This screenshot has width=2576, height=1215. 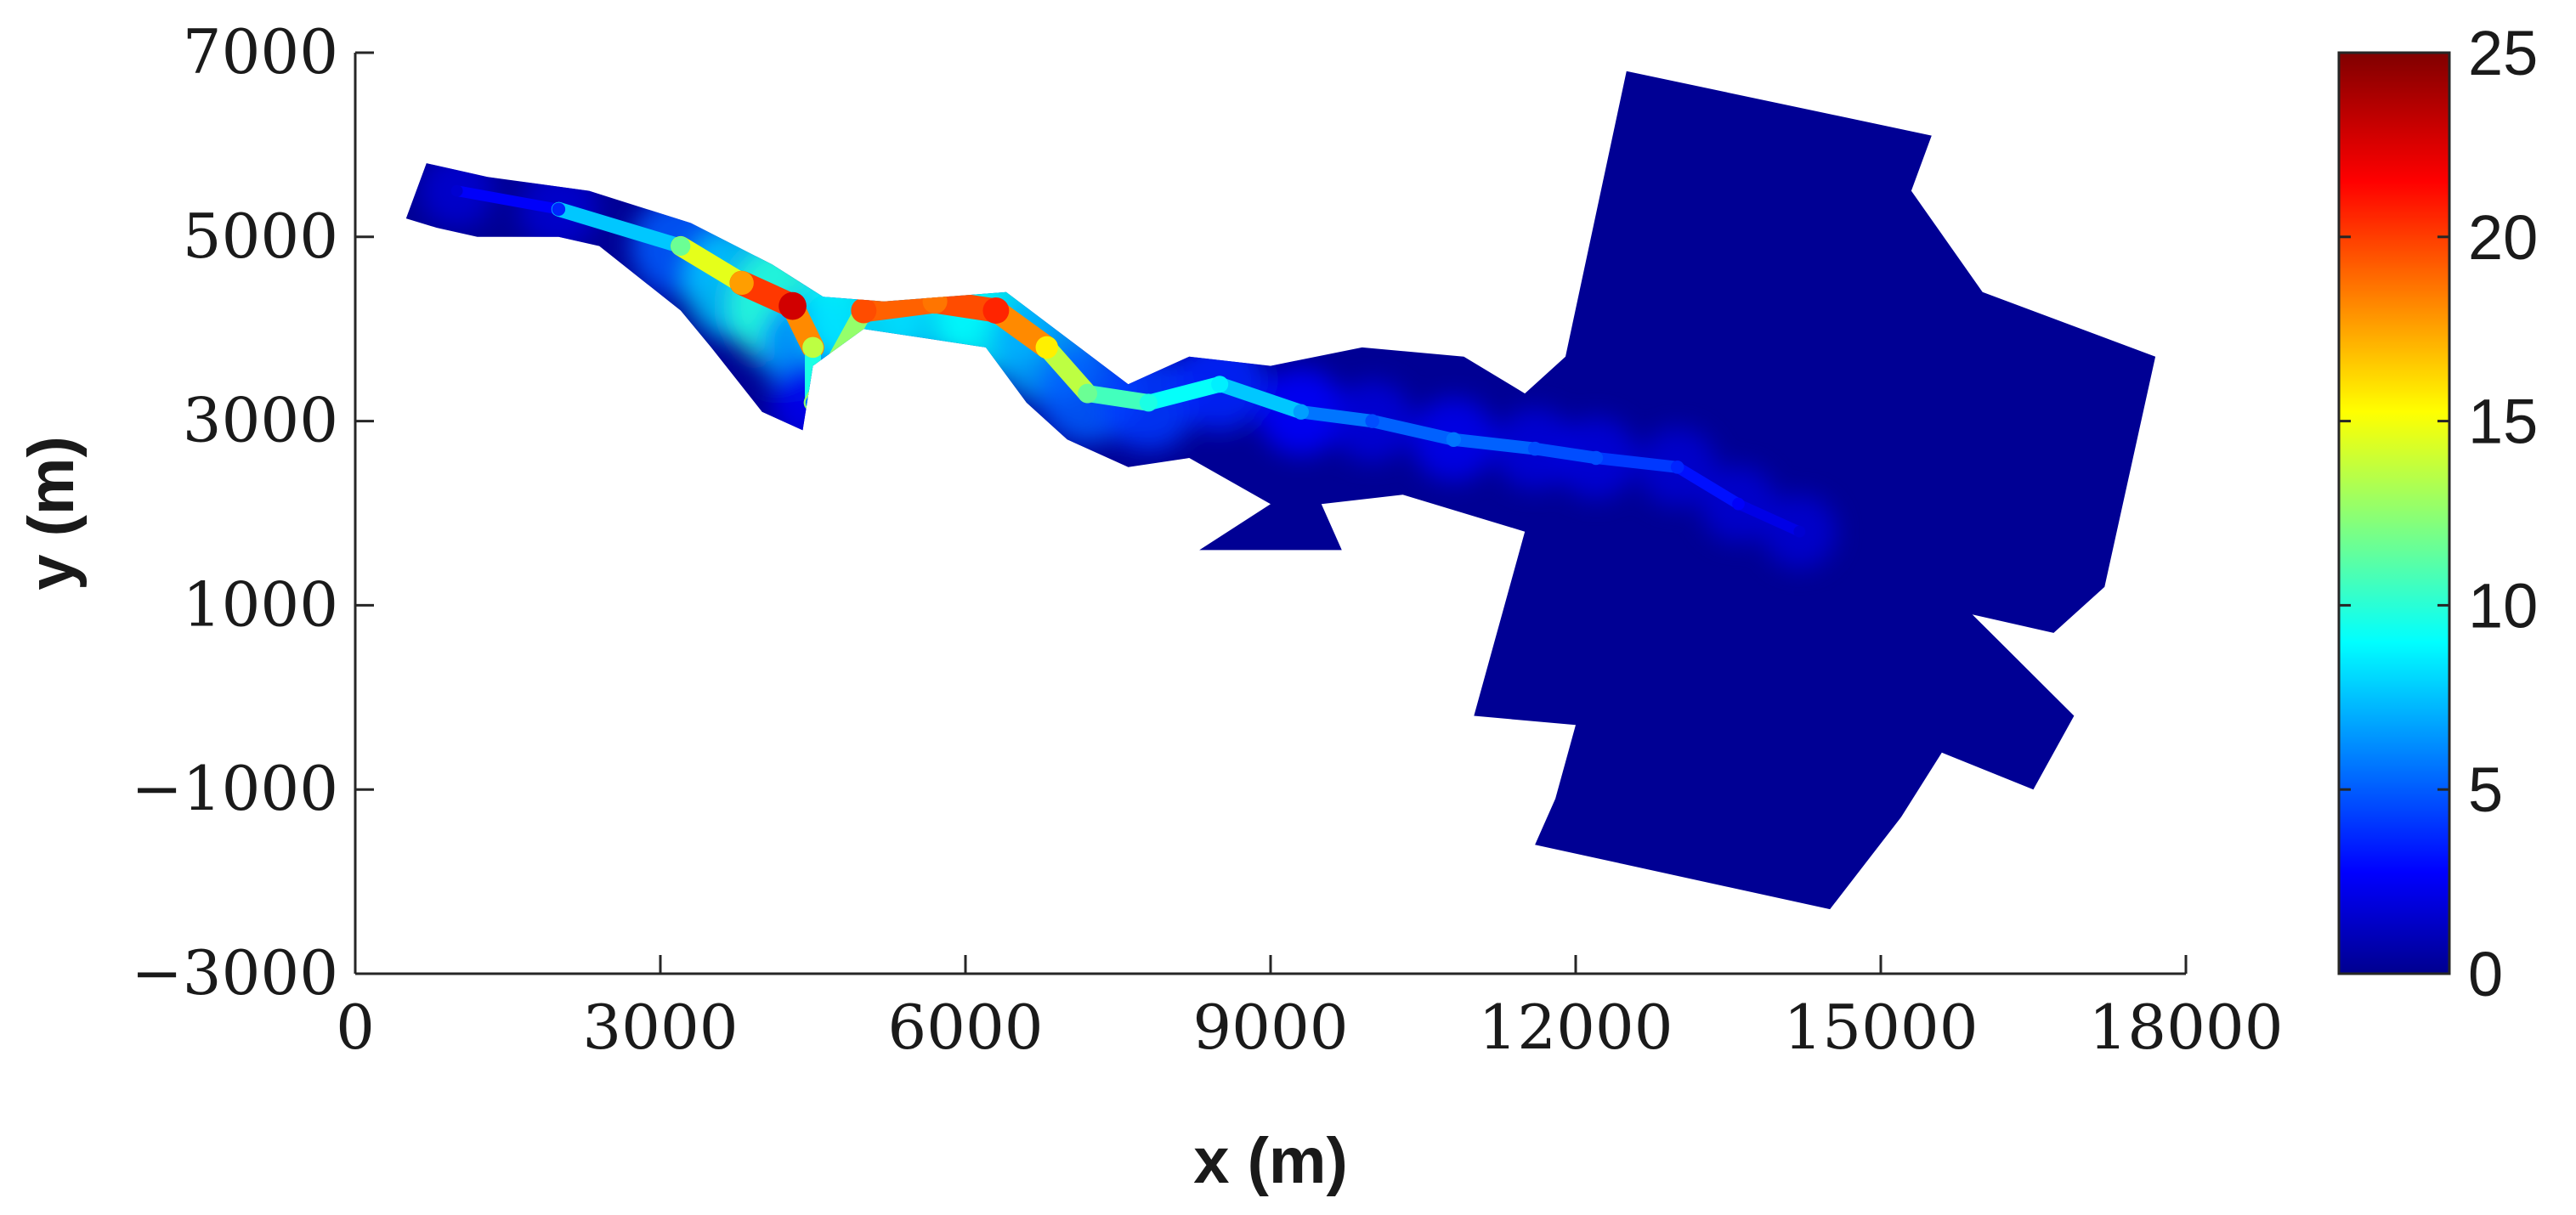 I want to click on y-tick-label-5: 7000, so click(x=260, y=52).